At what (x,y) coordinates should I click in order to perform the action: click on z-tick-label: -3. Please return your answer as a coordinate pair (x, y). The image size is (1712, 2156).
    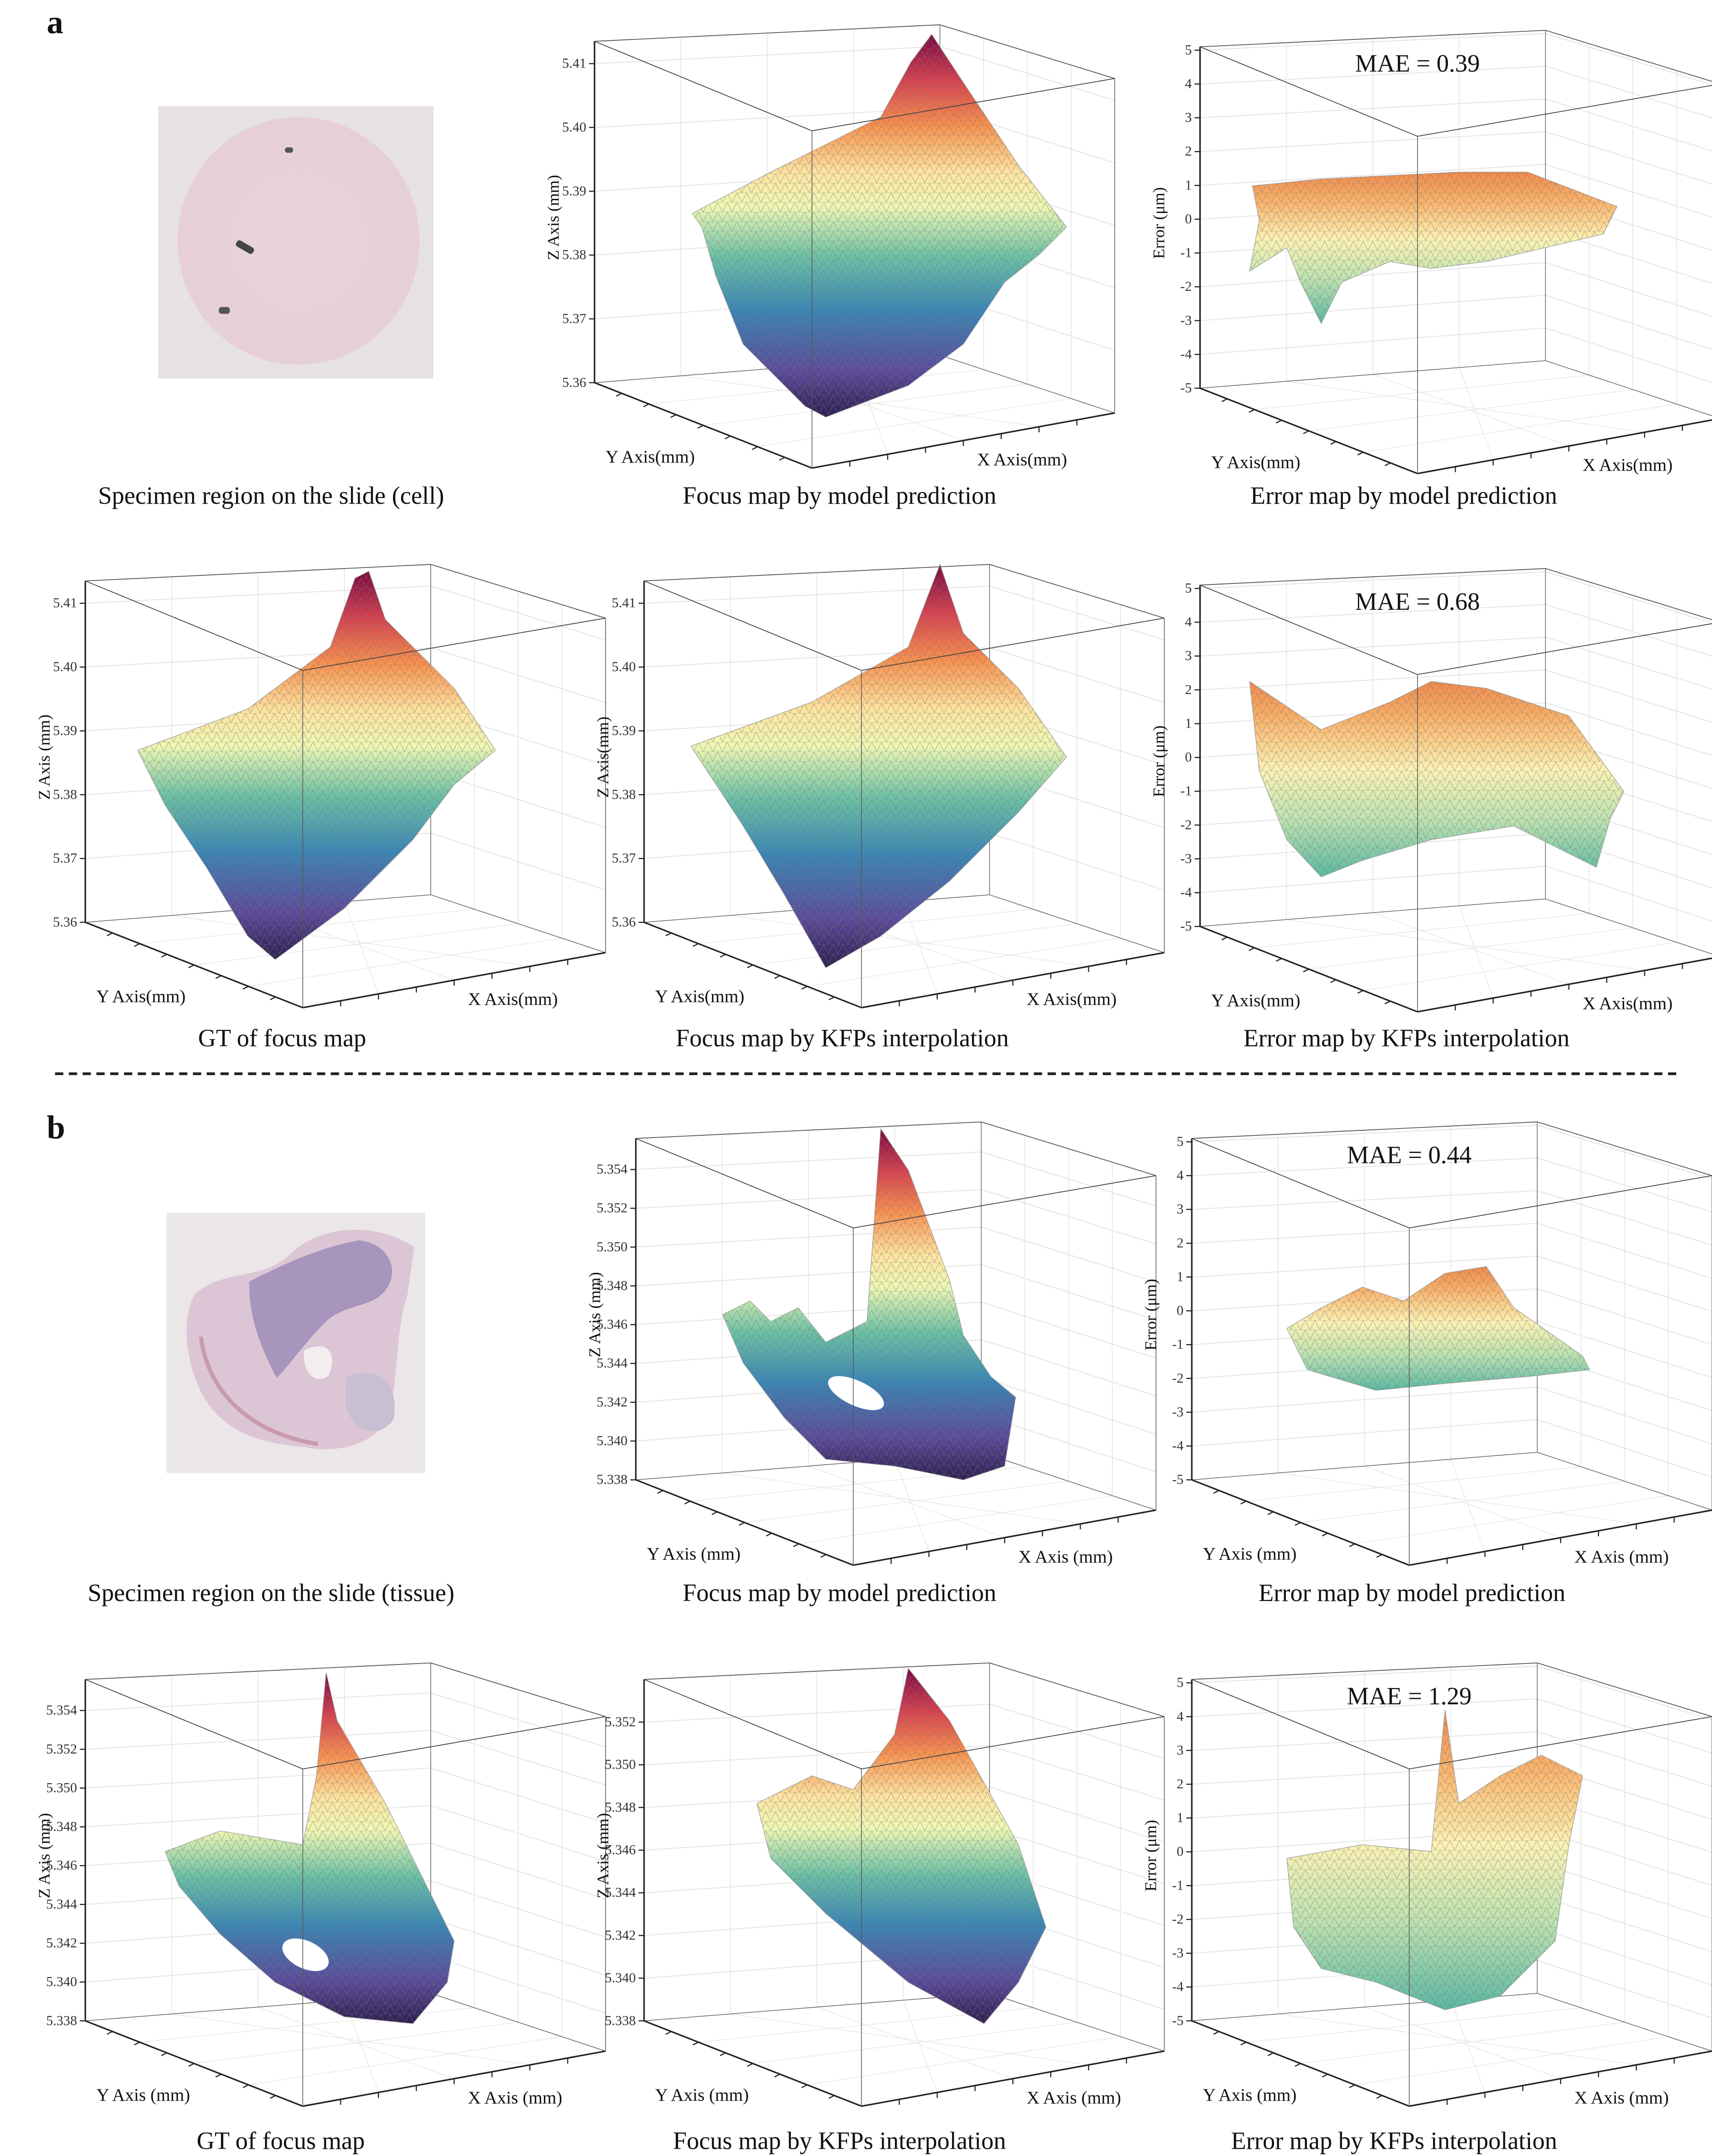
    Looking at the image, I should click on (1177, 1411).